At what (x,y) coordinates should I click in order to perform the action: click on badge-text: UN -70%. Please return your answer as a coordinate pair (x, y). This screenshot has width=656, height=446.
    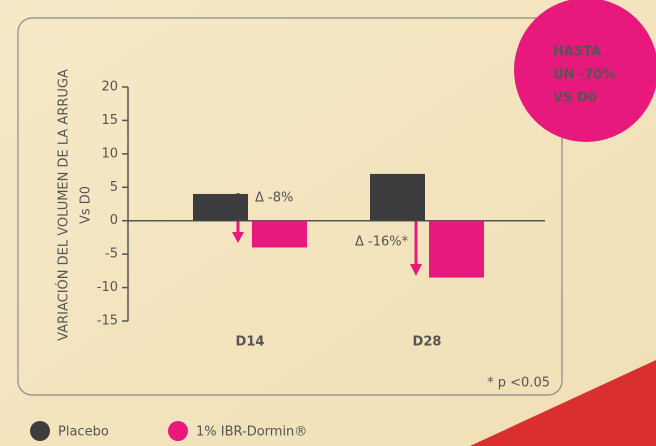
    Looking at the image, I should click on (584, 75).